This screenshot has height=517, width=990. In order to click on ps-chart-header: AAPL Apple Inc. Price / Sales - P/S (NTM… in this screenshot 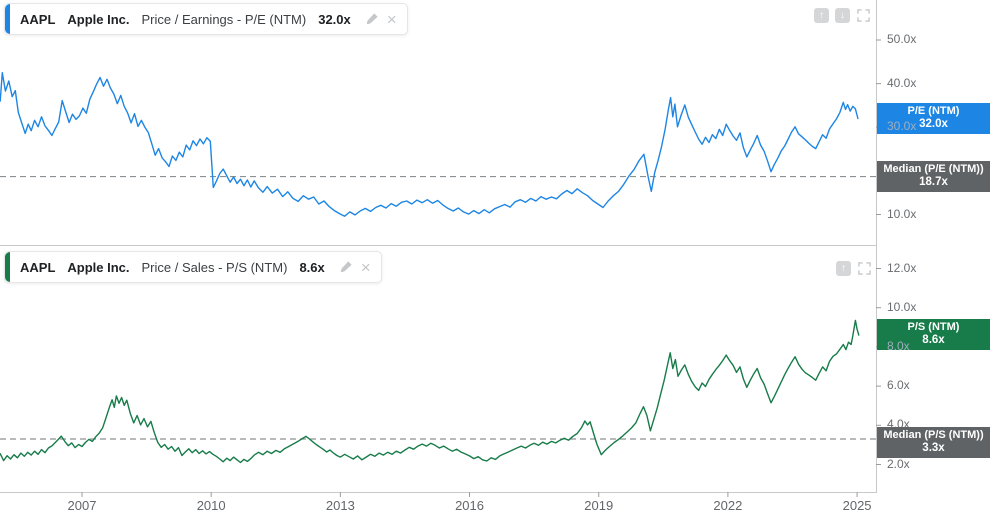, I will do `click(193, 267)`.